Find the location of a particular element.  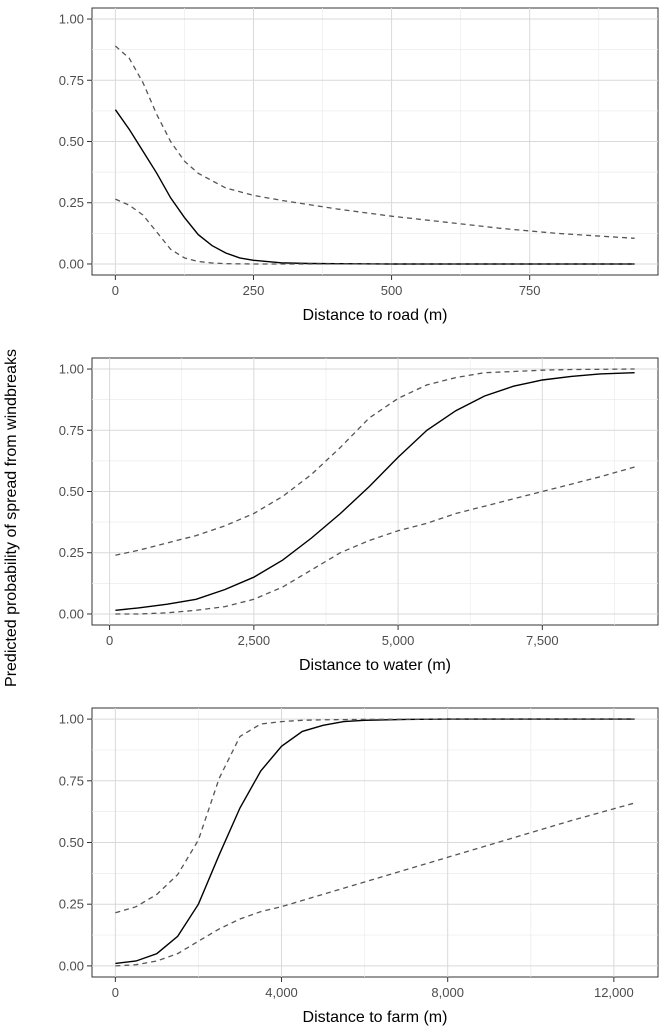

x-tick-label: 5,000 is located at coordinates (398, 640).